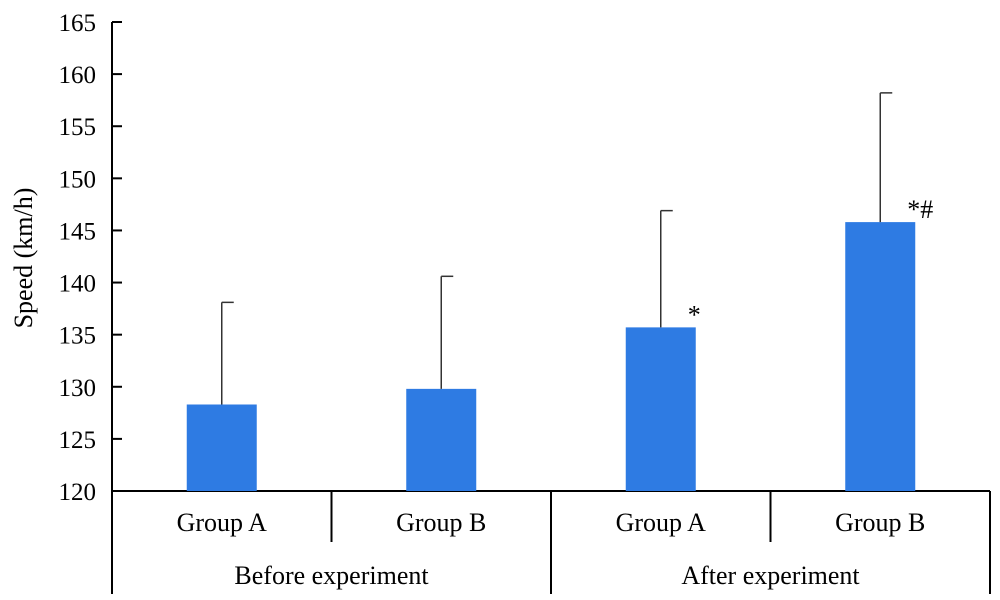 The width and height of the screenshot is (1000, 600). Describe the element at coordinates (78, 75) in the screenshot. I see `y-tick-label: 160` at that location.